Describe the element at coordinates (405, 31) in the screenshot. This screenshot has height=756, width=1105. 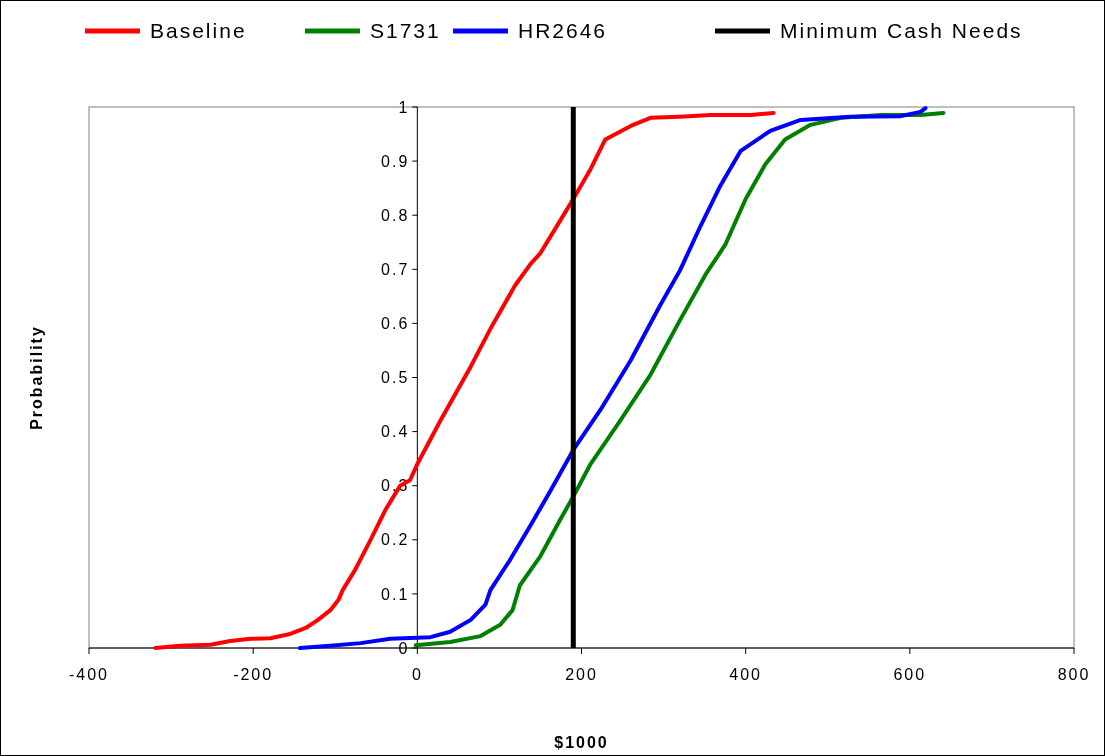
I see `legend-label: S1731` at that location.